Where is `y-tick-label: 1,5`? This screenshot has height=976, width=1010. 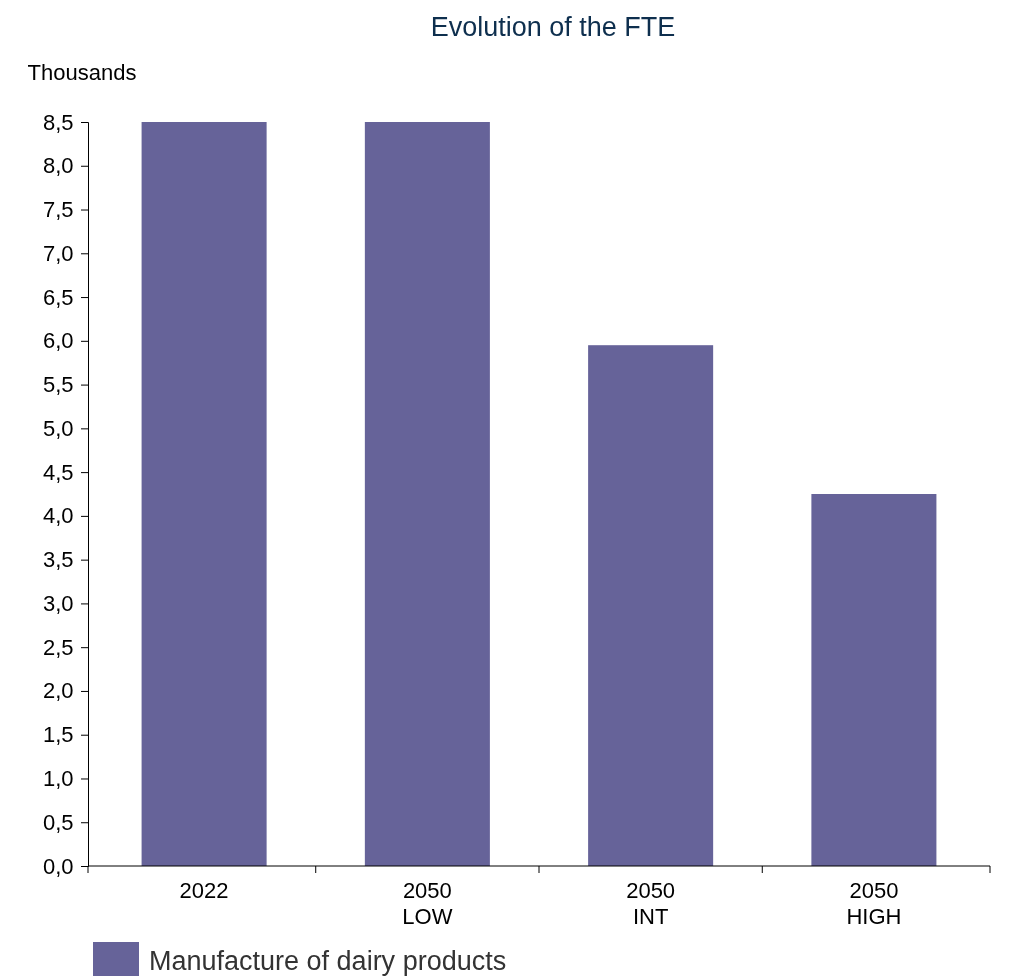
y-tick-label: 1,5 is located at coordinates (58, 735).